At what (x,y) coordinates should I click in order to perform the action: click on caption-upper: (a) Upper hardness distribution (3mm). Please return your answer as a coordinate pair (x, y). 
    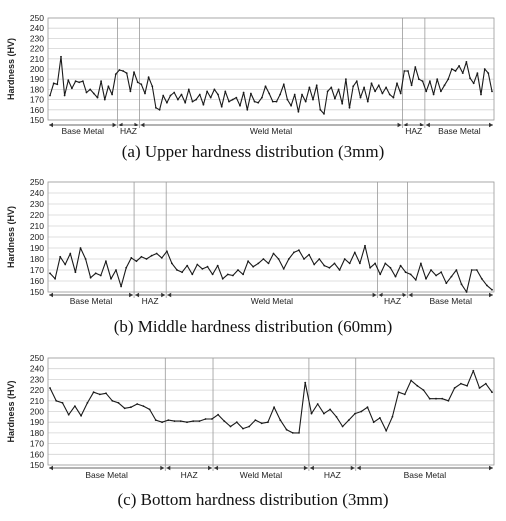
    Looking at the image, I should click on (253, 151).